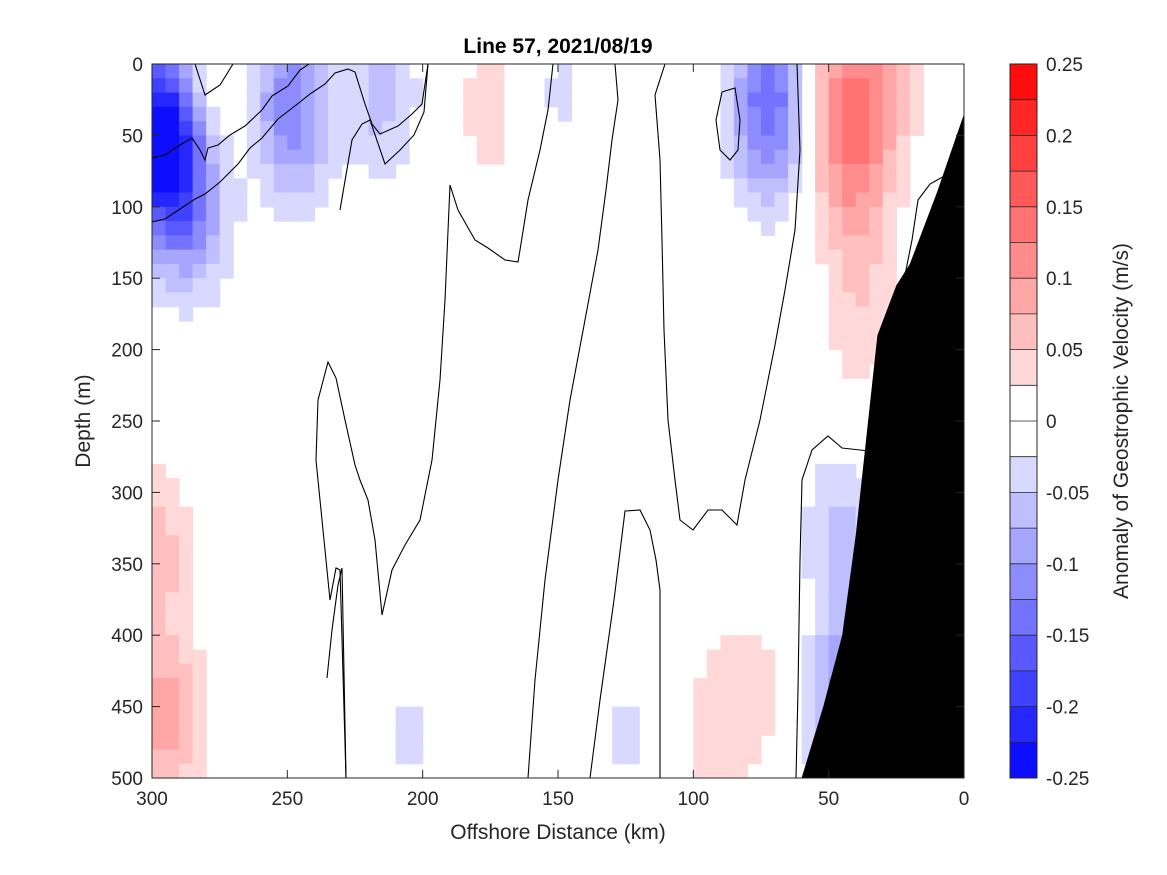 Image resolution: width=1167 pixels, height=875 pixels. What do you see at coordinates (127, 779) in the screenshot?
I see `y-tick-label: 500` at bounding box center [127, 779].